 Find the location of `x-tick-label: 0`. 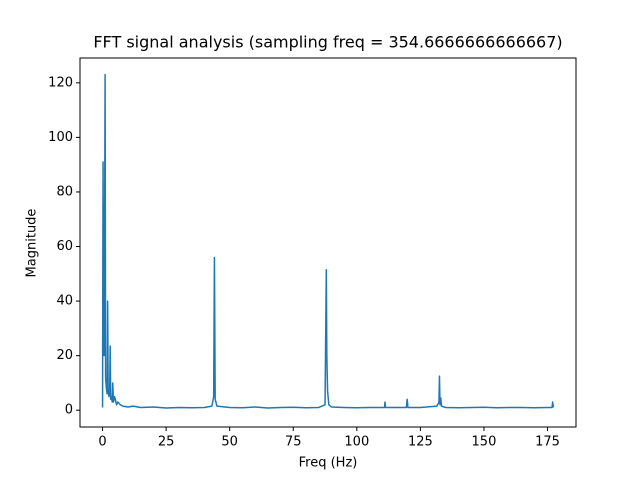

x-tick-label: 0 is located at coordinates (102, 442).